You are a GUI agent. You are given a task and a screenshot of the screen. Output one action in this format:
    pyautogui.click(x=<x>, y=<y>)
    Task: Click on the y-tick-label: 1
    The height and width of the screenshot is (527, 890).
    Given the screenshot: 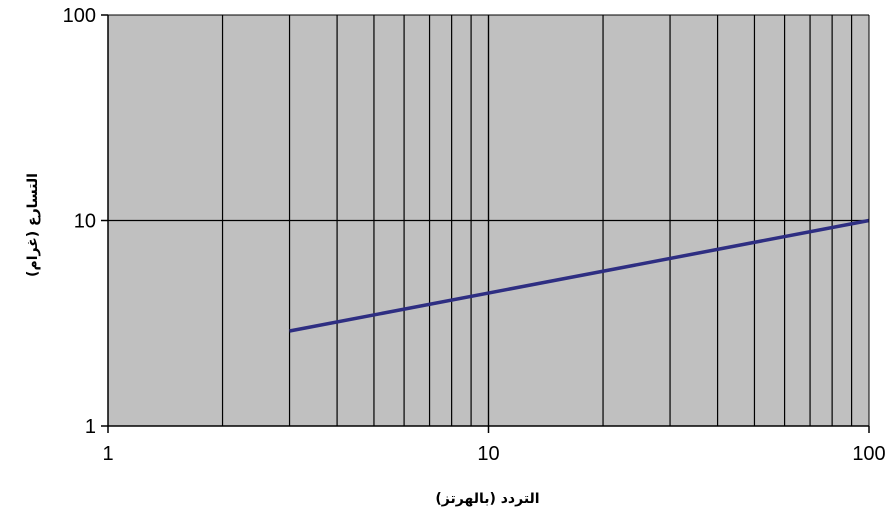 What is the action you would take?
    pyautogui.click(x=90, y=427)
    